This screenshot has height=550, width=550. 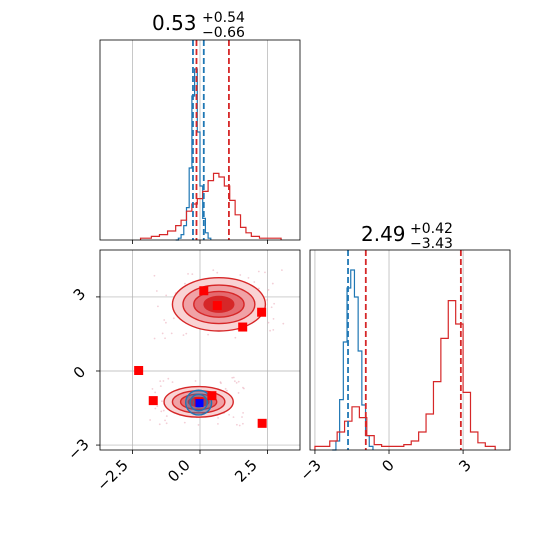 I want to click on title-x-lower: −0.66, so click(x=223, y=33).